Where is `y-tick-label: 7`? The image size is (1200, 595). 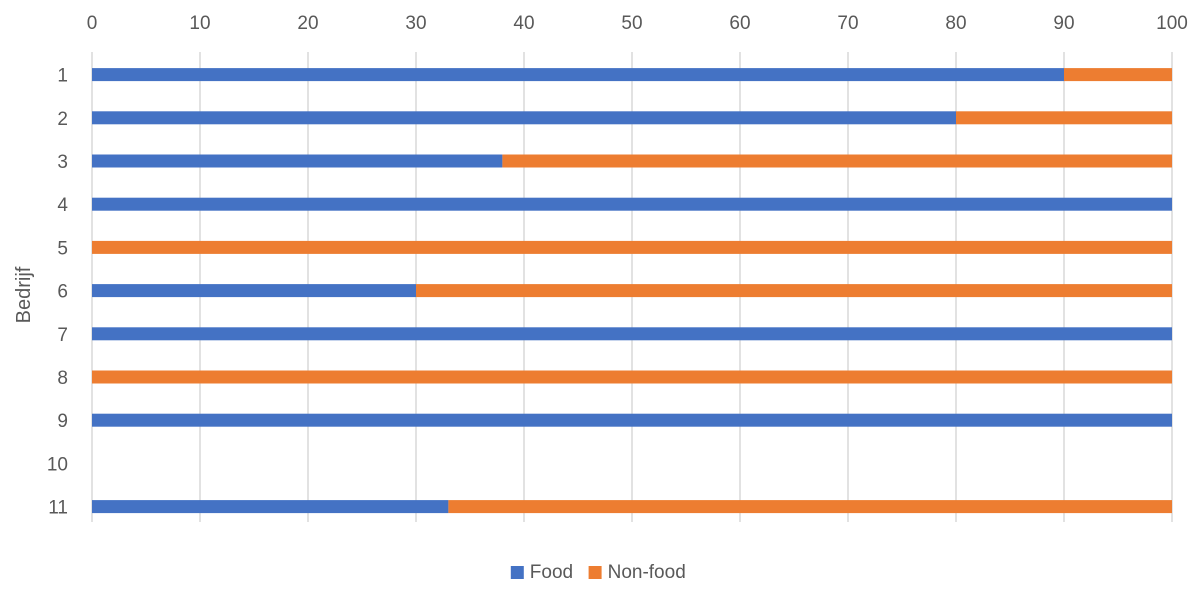 y-tick-label: 7 is located at coordinates (62, 335).